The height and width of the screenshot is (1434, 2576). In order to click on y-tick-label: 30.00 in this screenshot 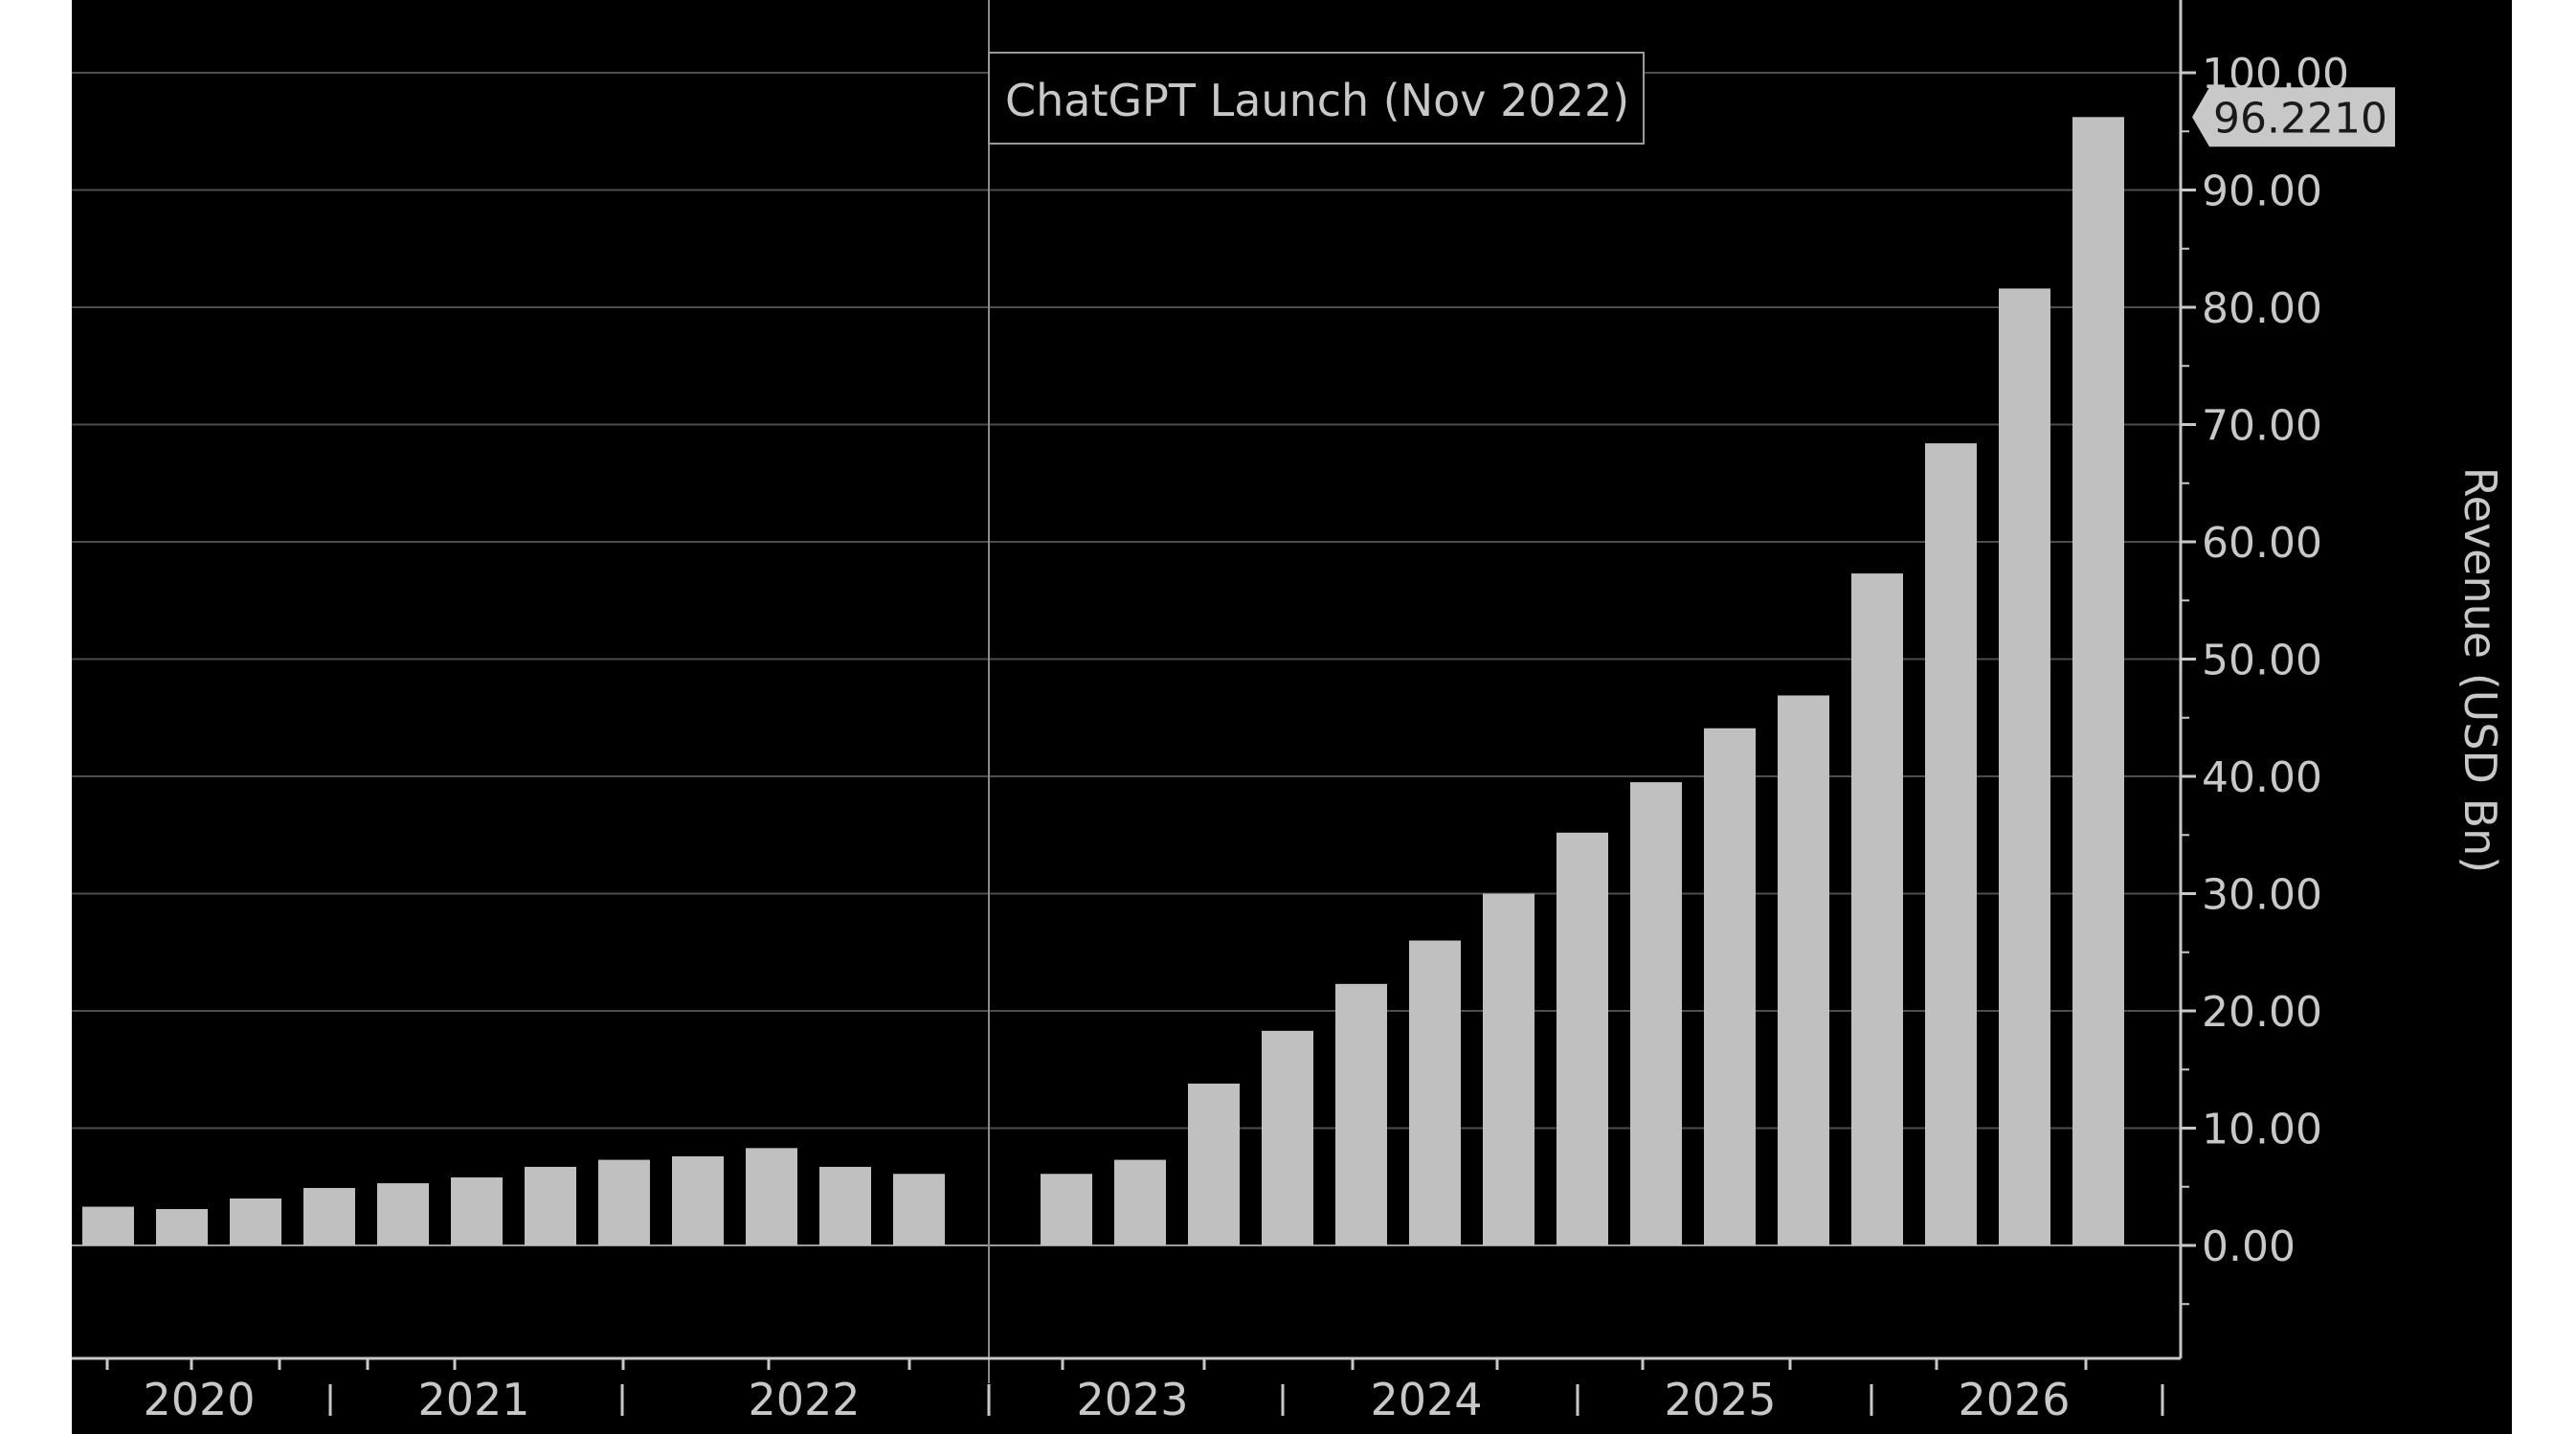, I will do `click(2262, 895)`.